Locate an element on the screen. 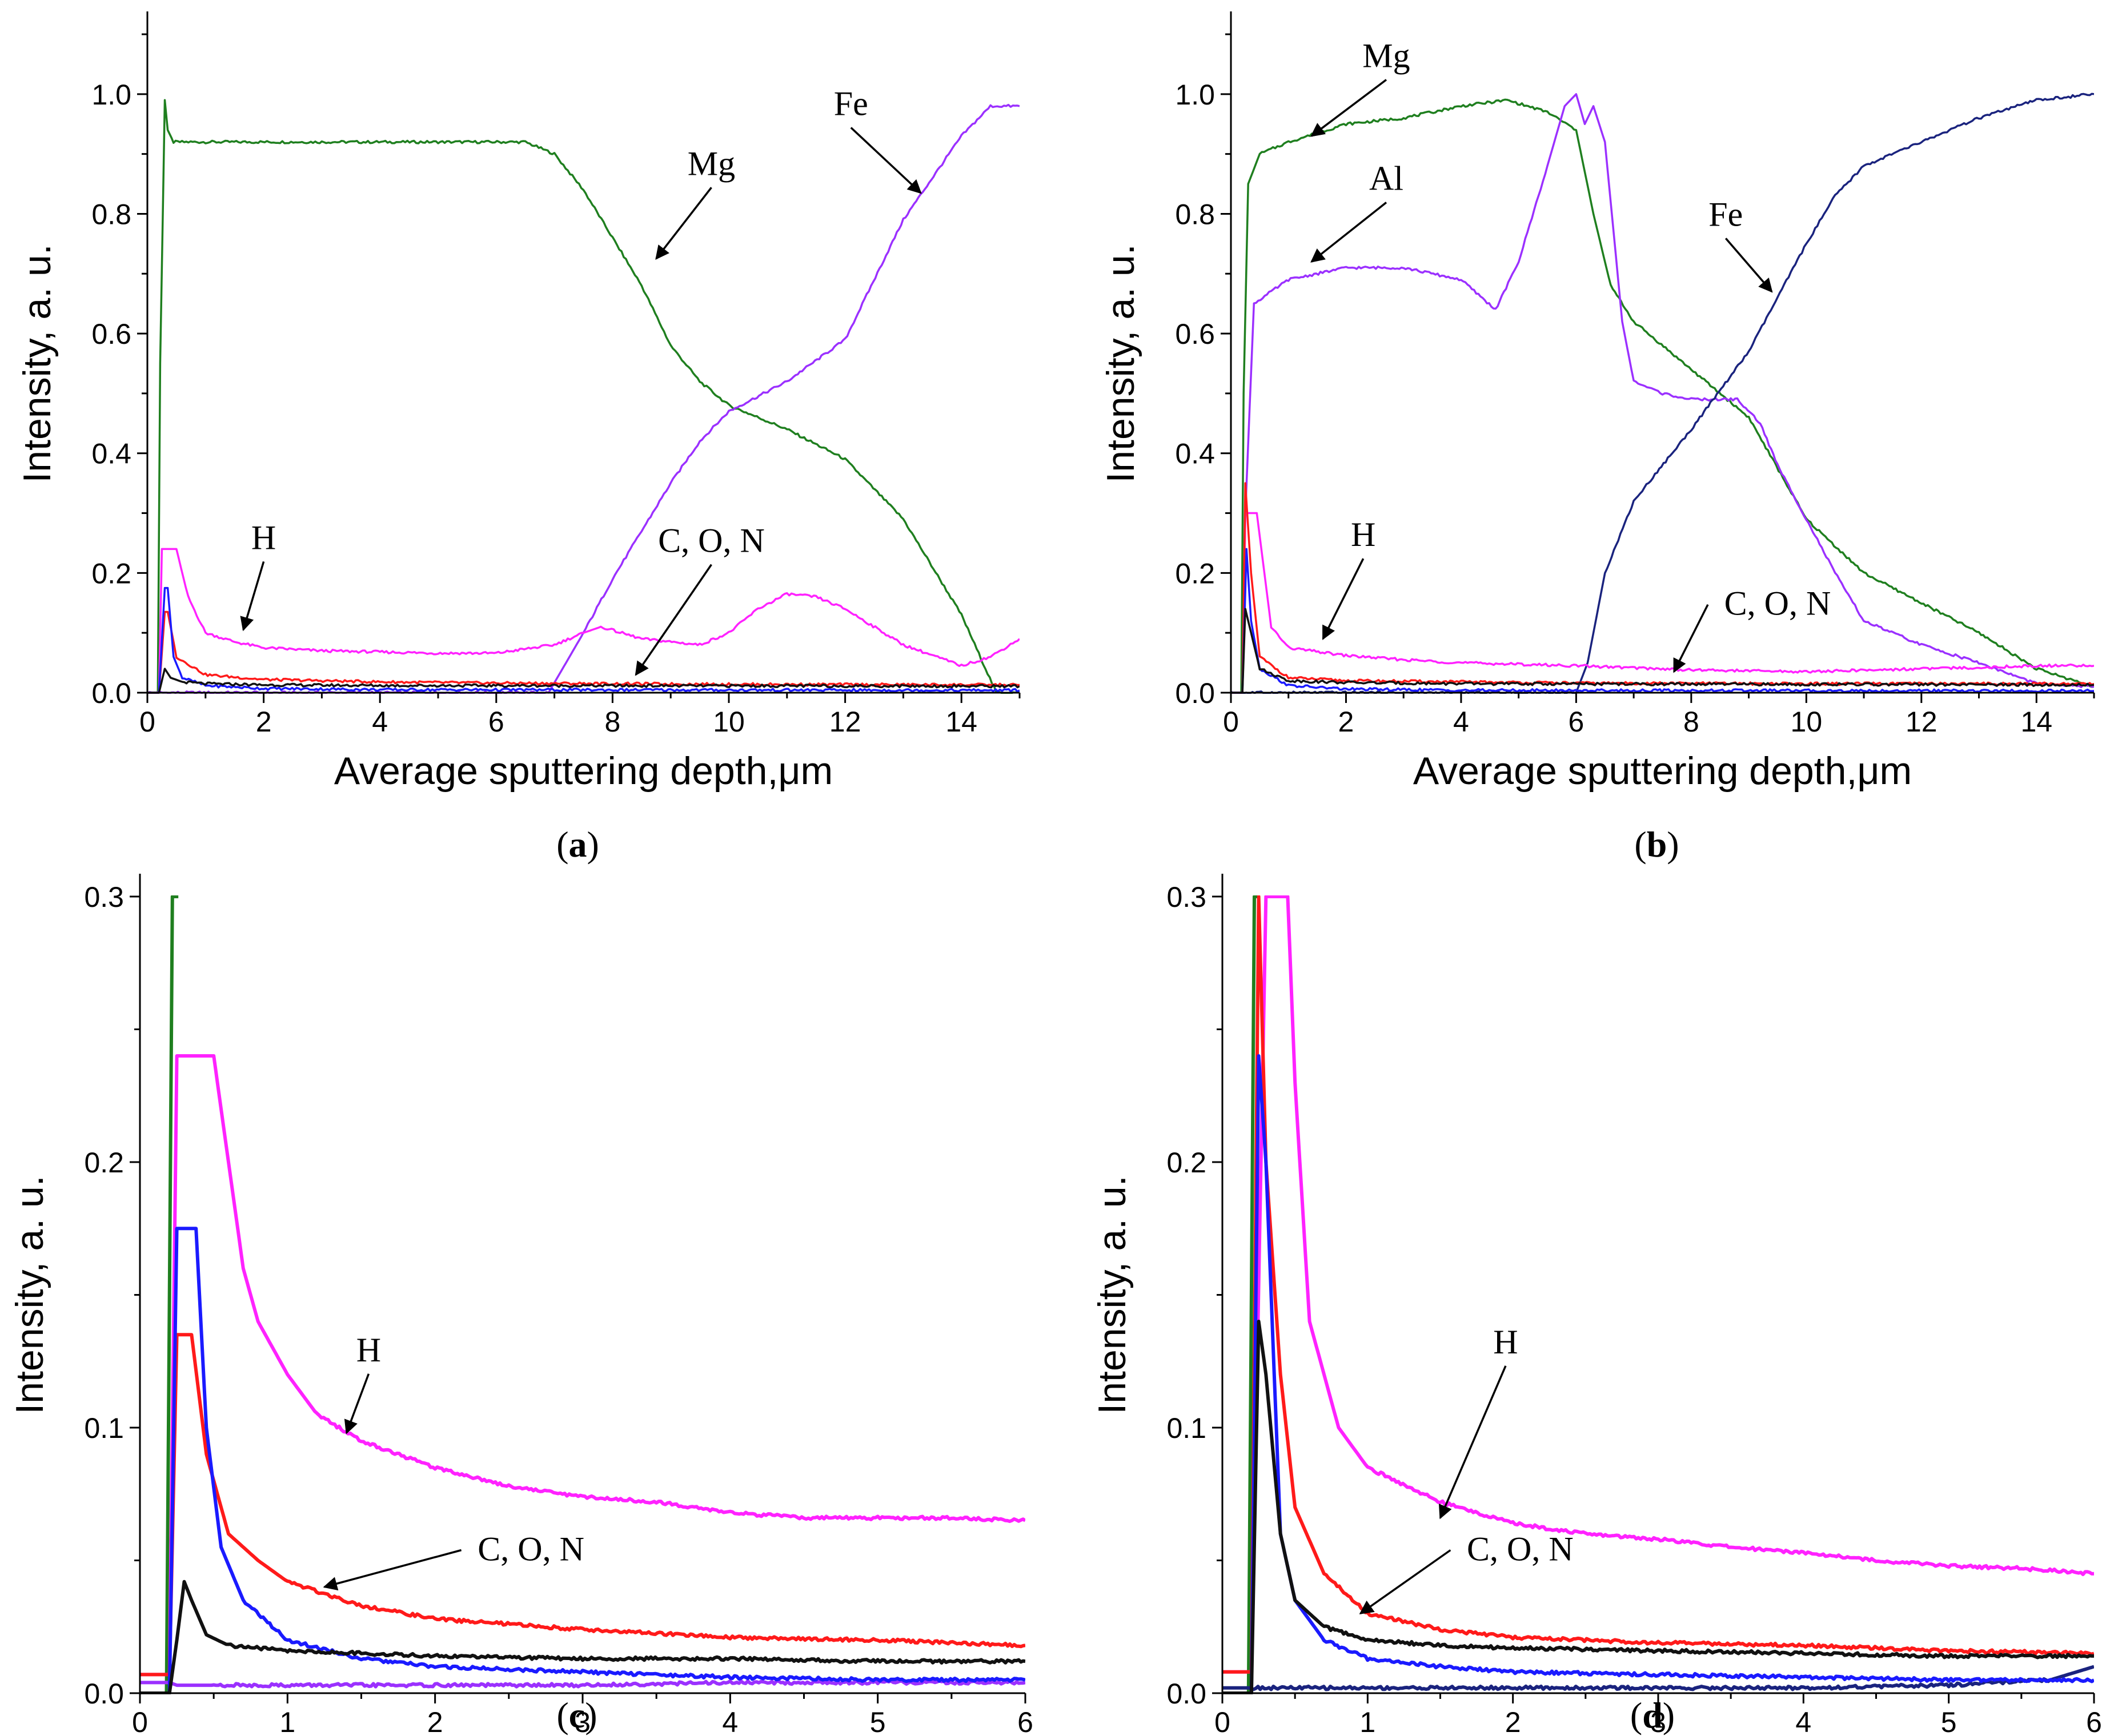 This screenshot has height=1736, width=2114. series-line-d-fe is located at coordinates (1658, 1678).